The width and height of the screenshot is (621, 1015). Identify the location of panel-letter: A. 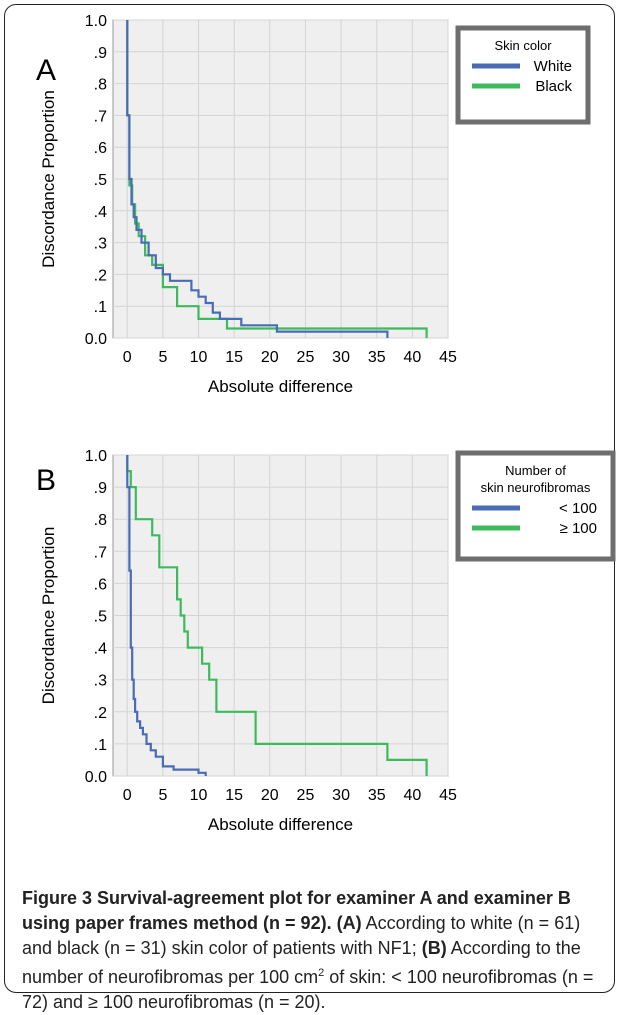
(46, 70).